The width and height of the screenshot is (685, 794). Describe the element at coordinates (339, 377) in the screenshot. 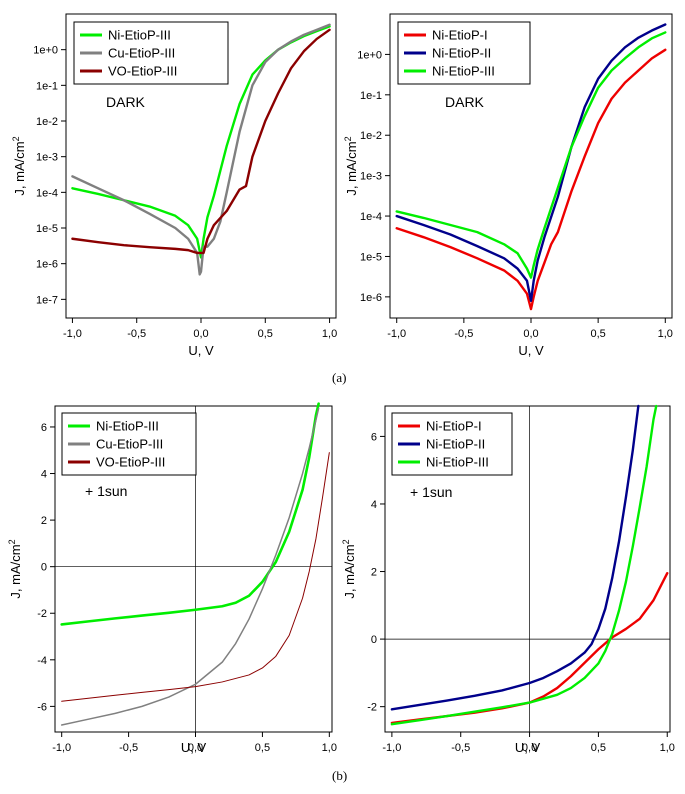

I see `caption-a: (a)` at that location.